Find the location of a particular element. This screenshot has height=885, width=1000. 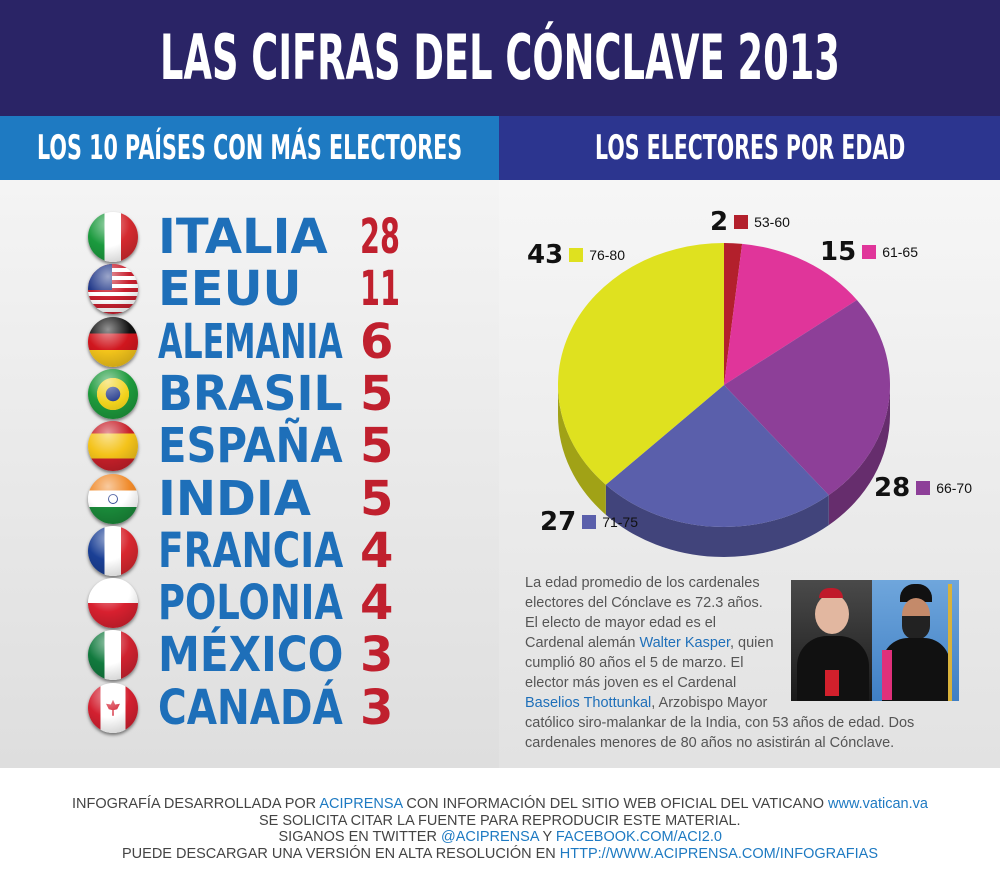

country-row: FRANCIA 4 is located at coordinates (253, 550).